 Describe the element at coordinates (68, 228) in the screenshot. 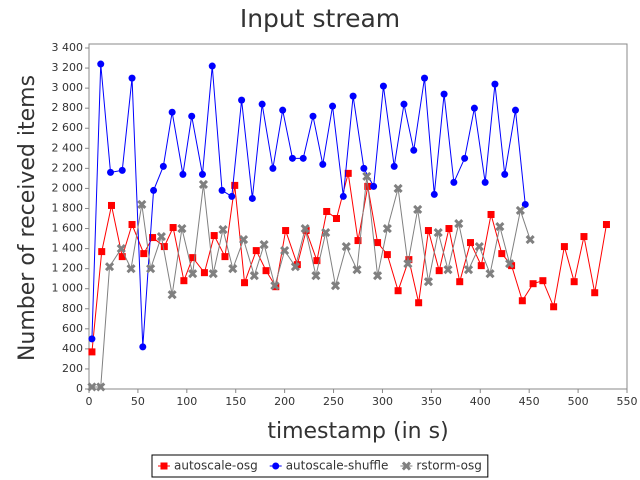

I see `y-tick-label: 1 600` at that location.